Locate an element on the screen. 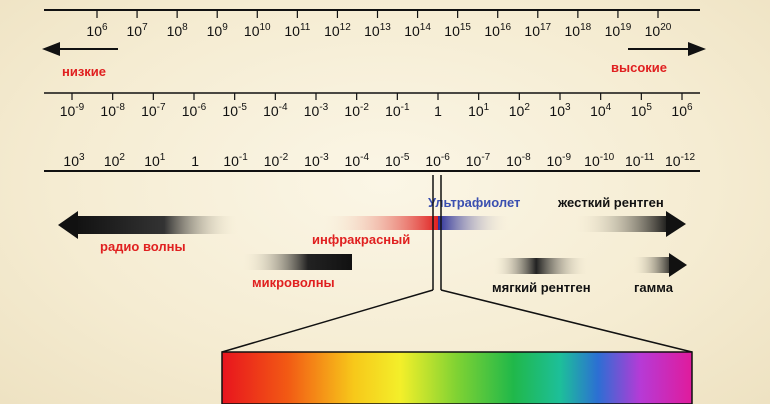 The width and height of the screenshot is (770, 404). energy-tick-label-10: 10¹ is located at coordinates (479, 110).